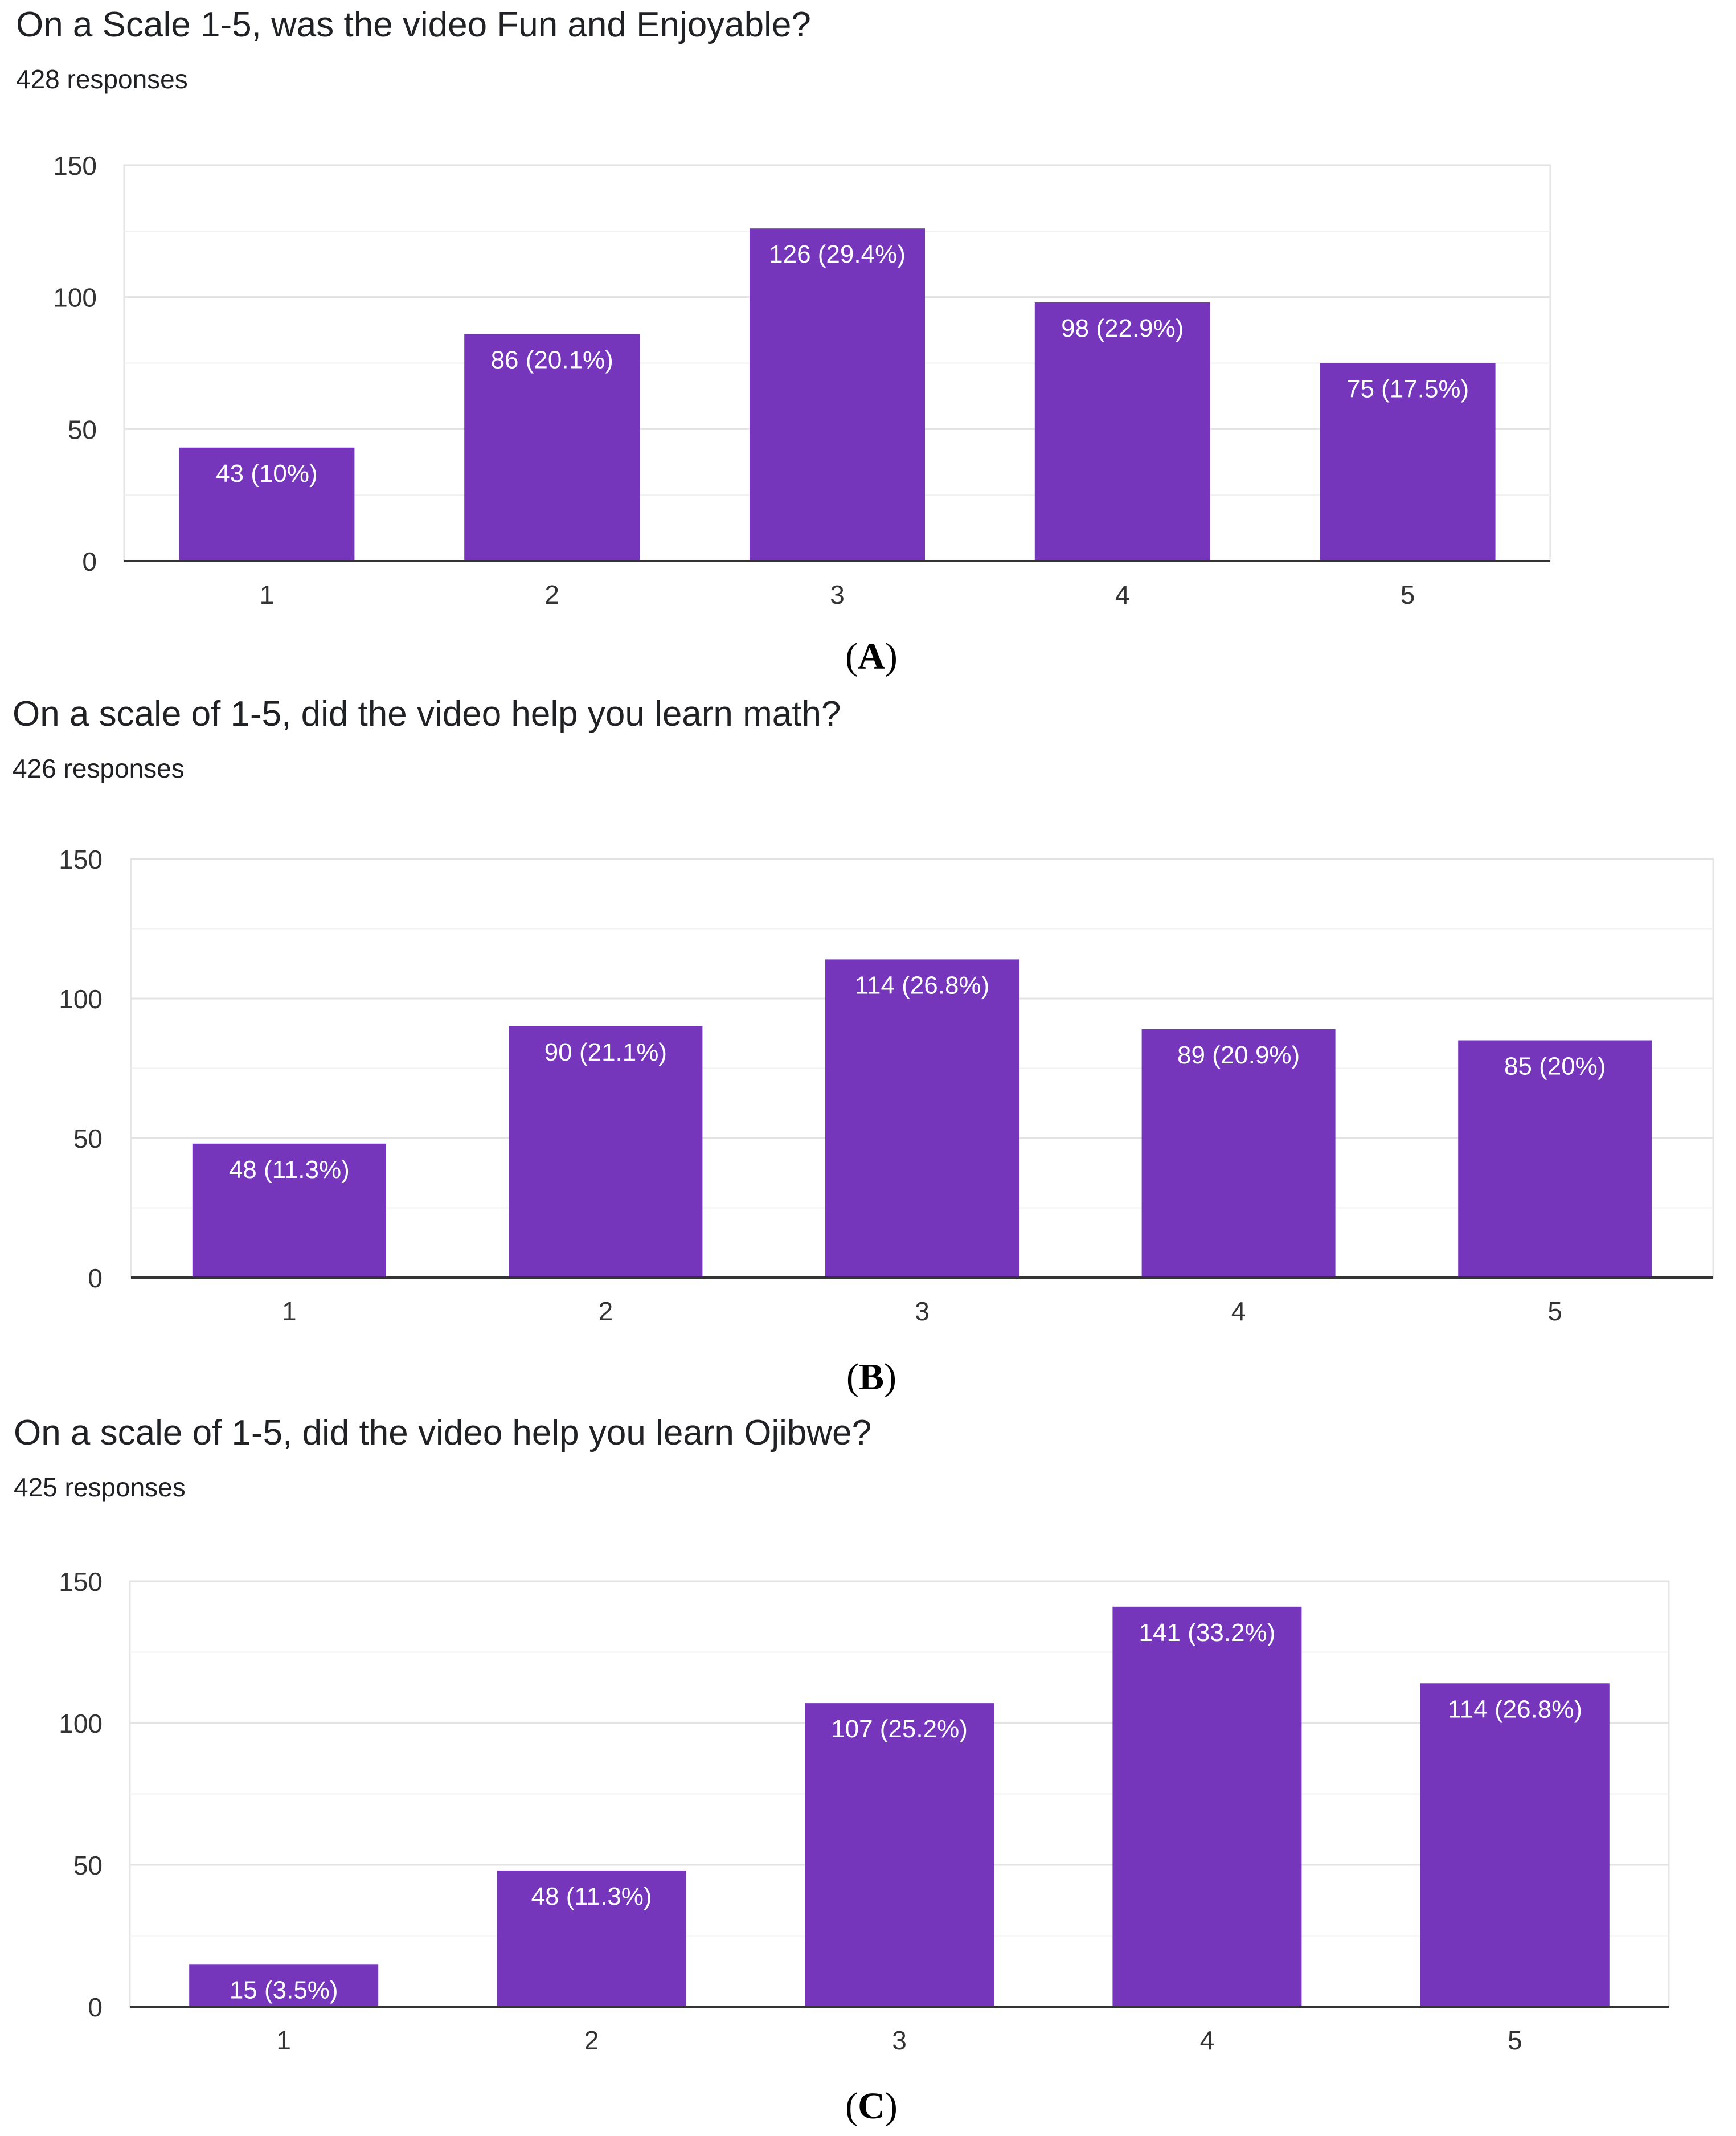 The height and width of the screenshot is (2136, 1736). Describe the element at coordinates (1207, 1633) in the screenshot. I see `data-label: 141 (33.2%)` at that location.